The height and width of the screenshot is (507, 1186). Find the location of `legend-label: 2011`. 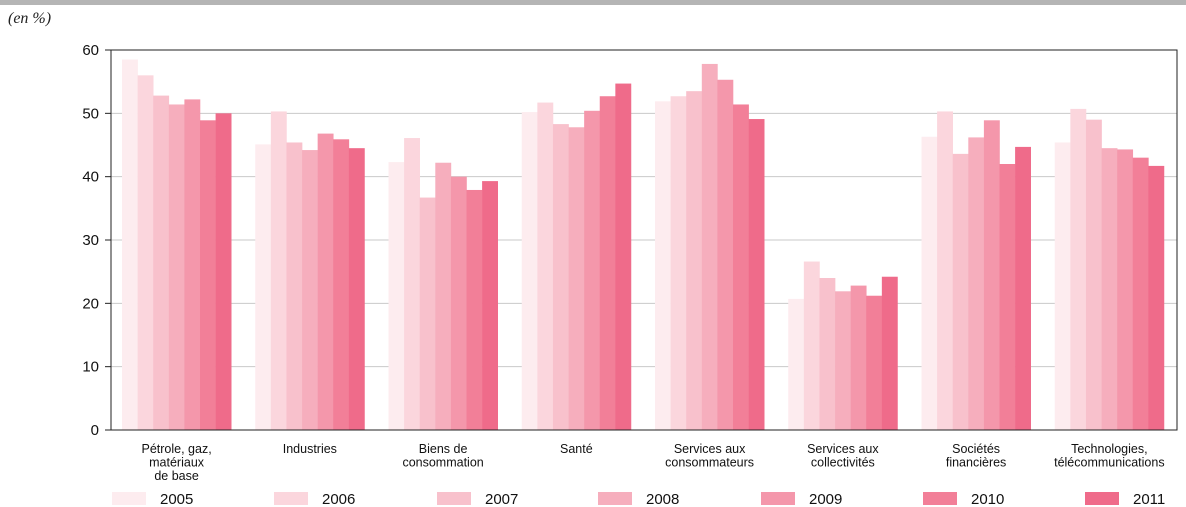

legend-label: 2011 is located at coordinates (1149, 499).